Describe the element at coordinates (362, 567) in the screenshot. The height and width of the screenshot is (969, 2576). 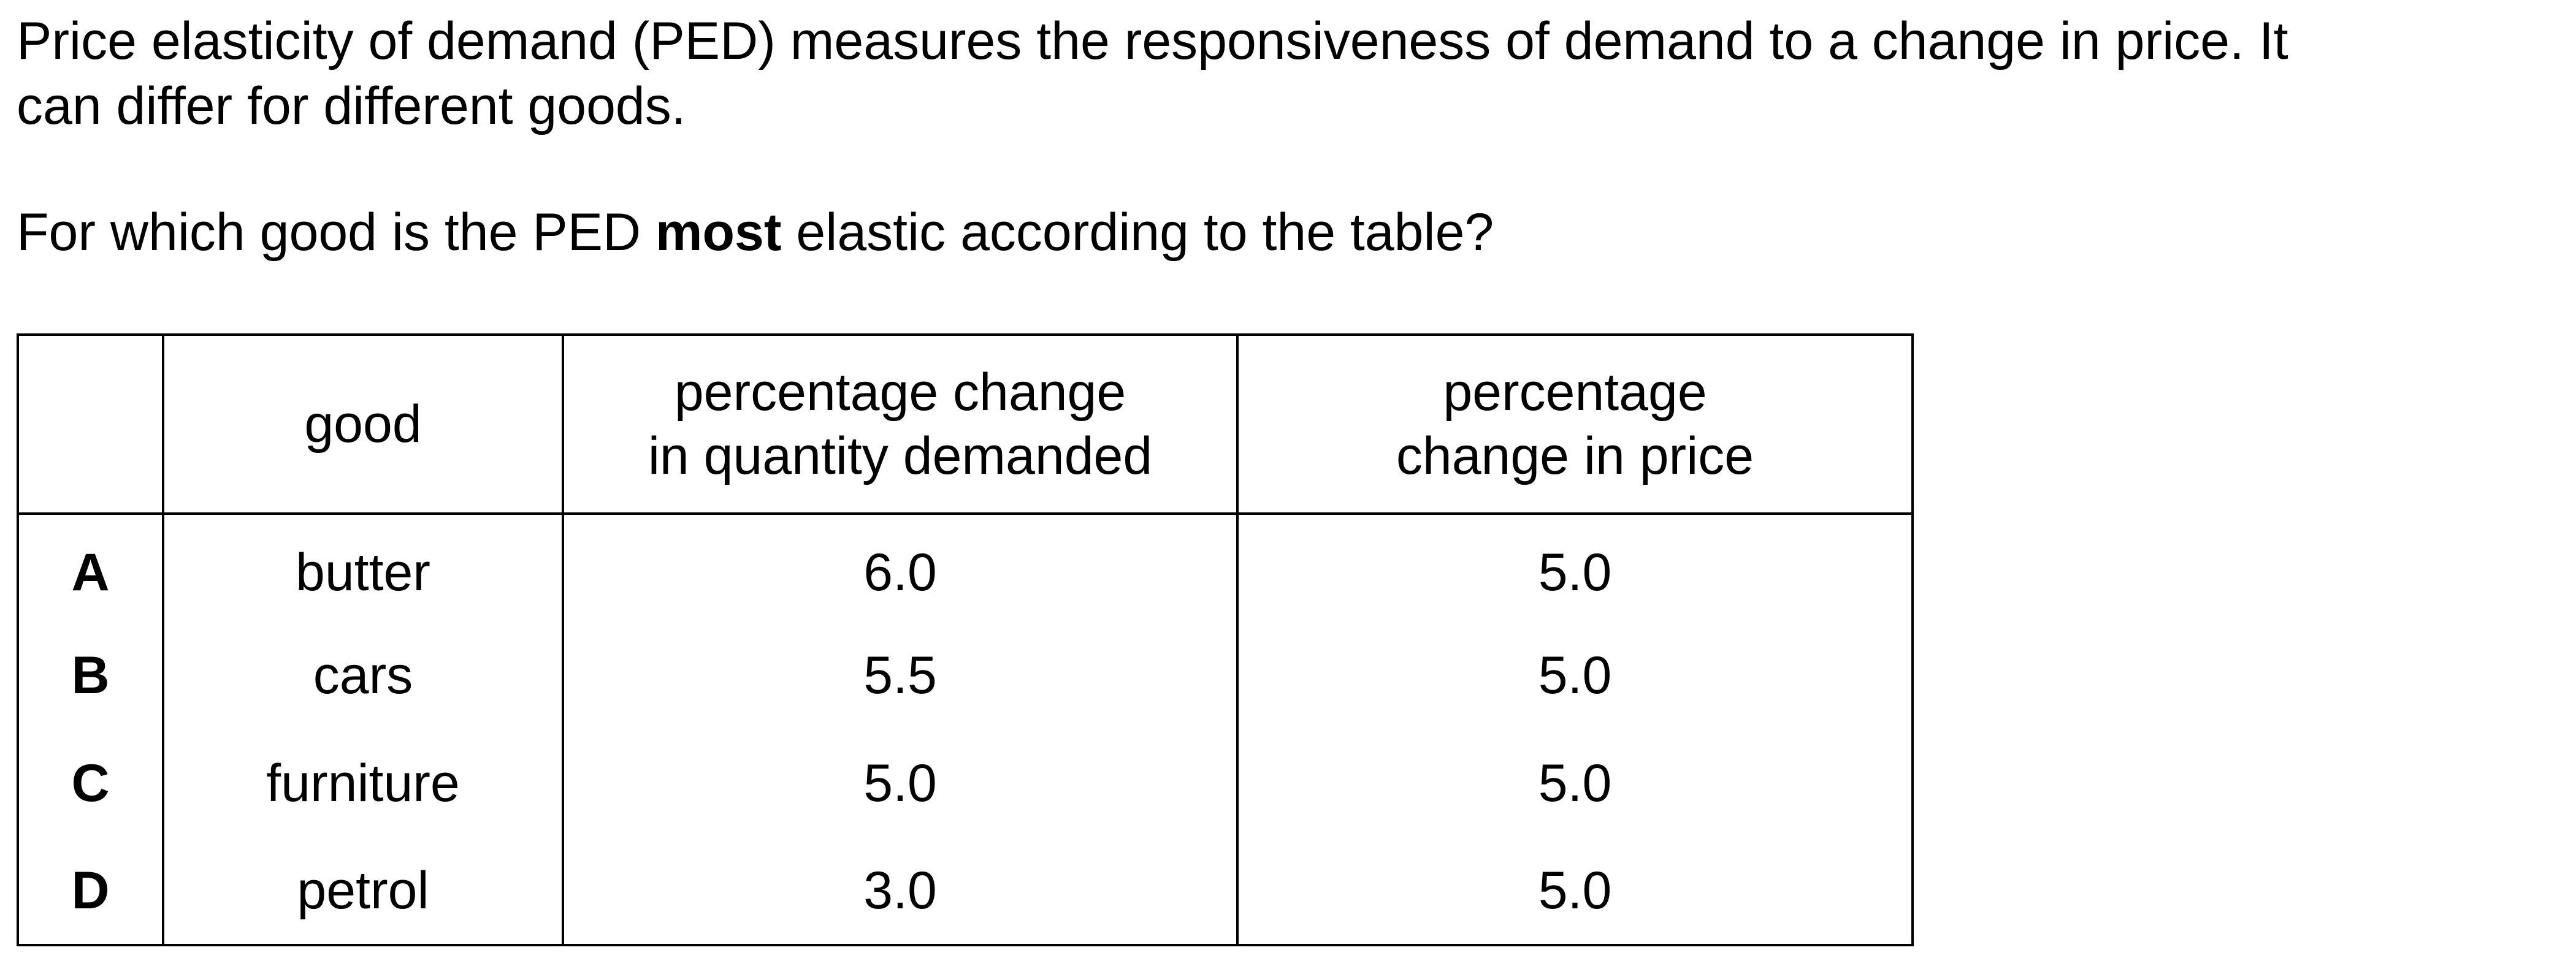
I see `good-cell: butter` at that location.